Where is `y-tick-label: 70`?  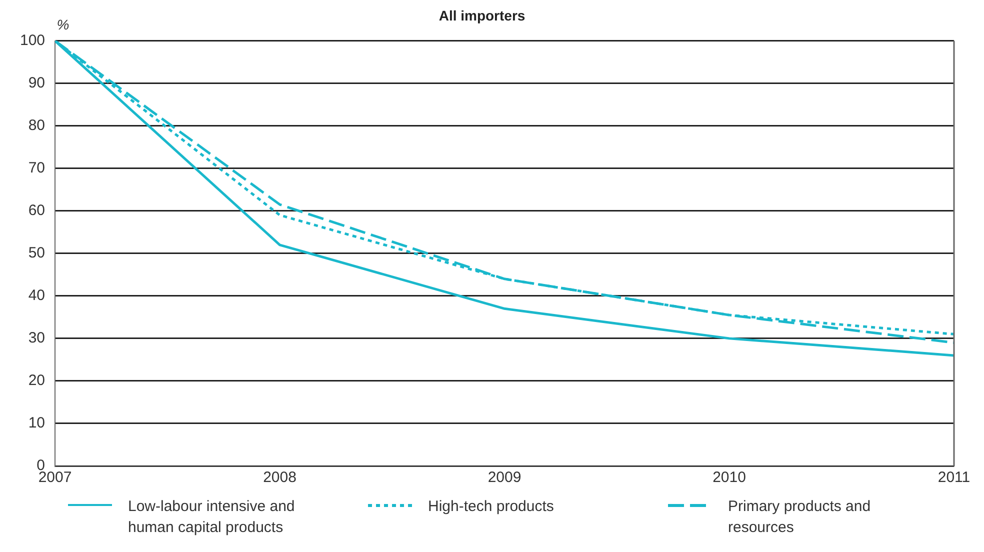
y-tick-label: 70 is located at coordinates (37, 168).